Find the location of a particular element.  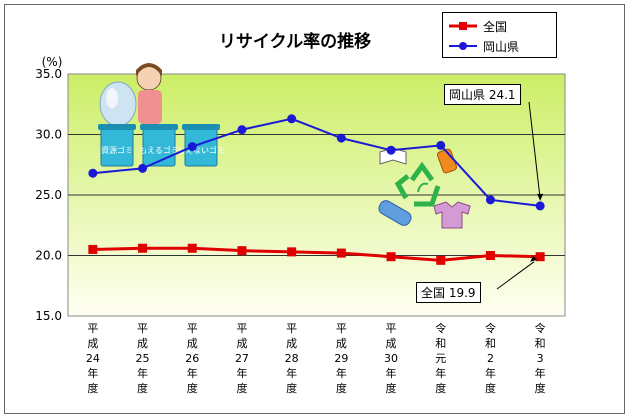

bin-label-resource: 資源ゴミ is located at coordinates (117, 150).